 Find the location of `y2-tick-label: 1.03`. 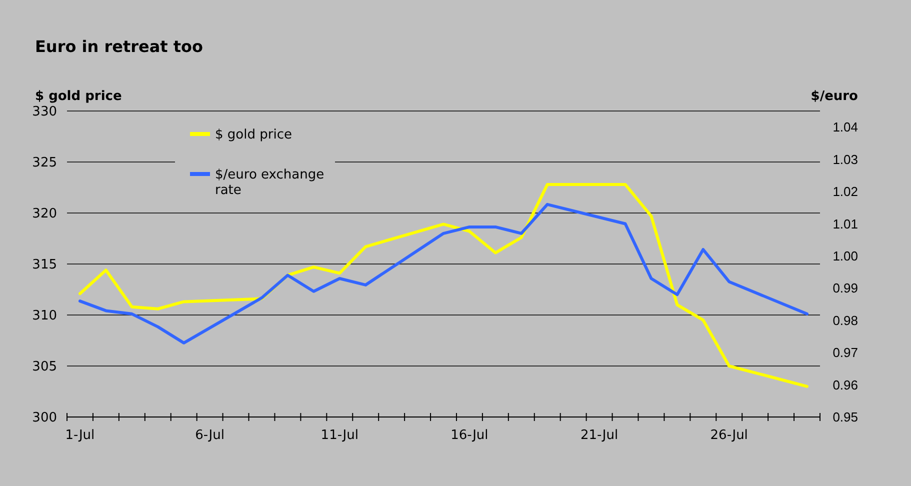

y2-tick-label: 1.03 is located at coordinates (845, 159).